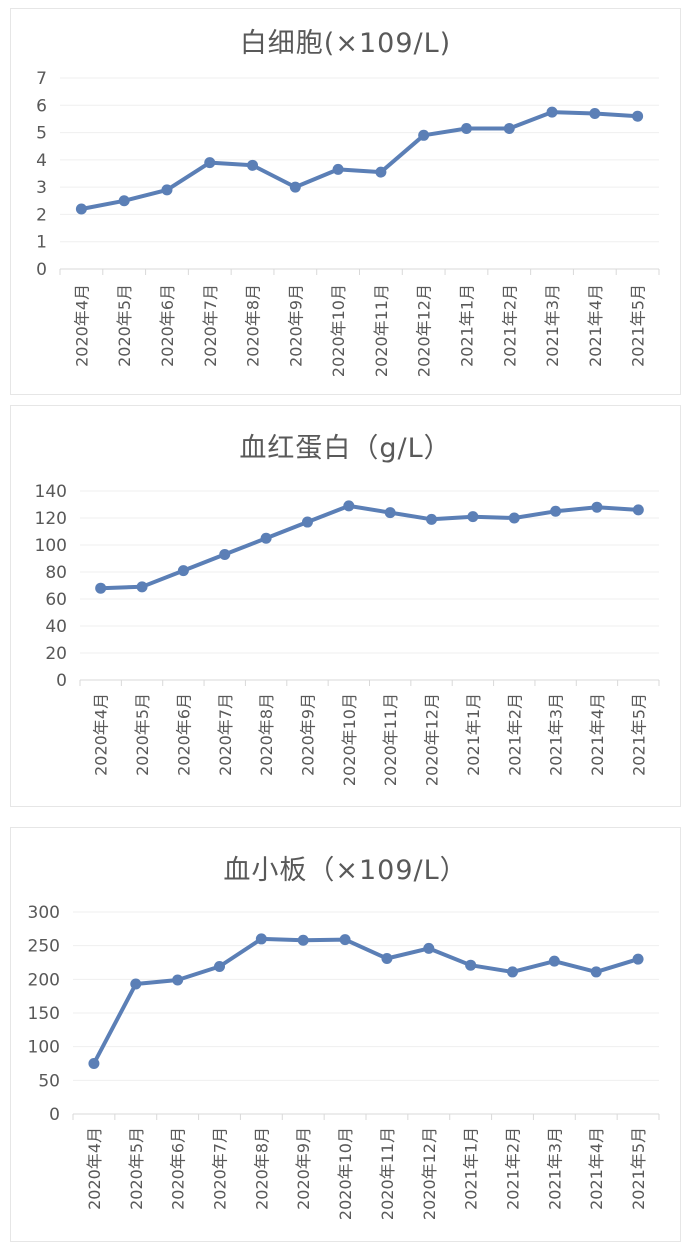 This screenshot has width=698, height=1252. What do you see at coordinates (338, 330) in the screenshot?
I see `wbc-x-category-label: 2020年10月` at bounding box center [338, 330].